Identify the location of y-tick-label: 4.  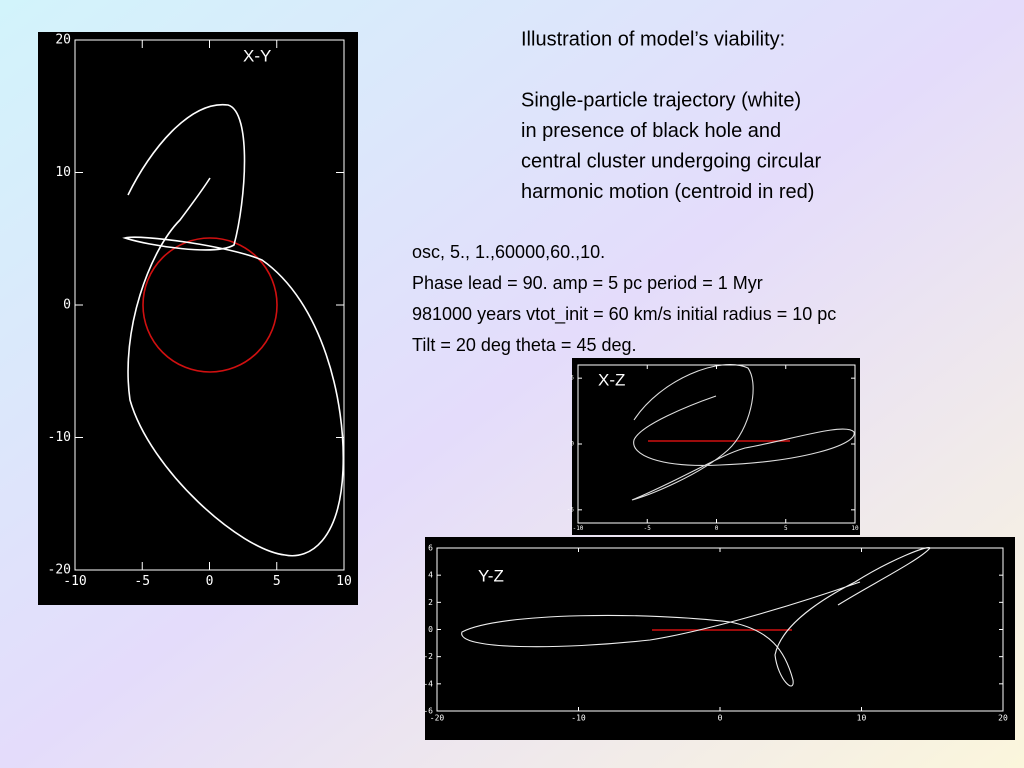
(430, 575).